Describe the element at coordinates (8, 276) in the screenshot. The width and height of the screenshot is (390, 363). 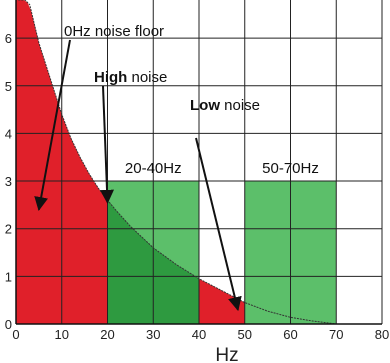
I see `y-tick-label: 1` at that location.